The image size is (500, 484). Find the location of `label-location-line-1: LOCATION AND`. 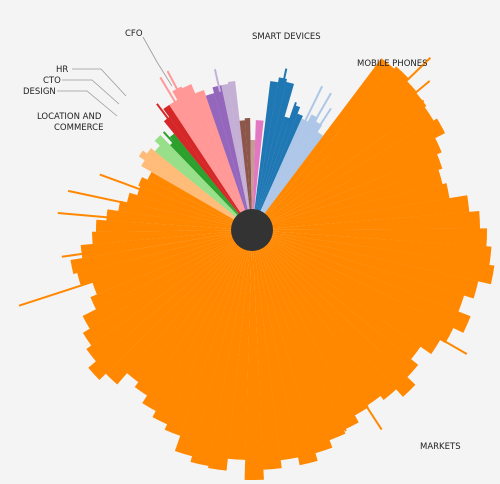

label-location-line-1: LOCATION AND is located at coordinates (69, 117).